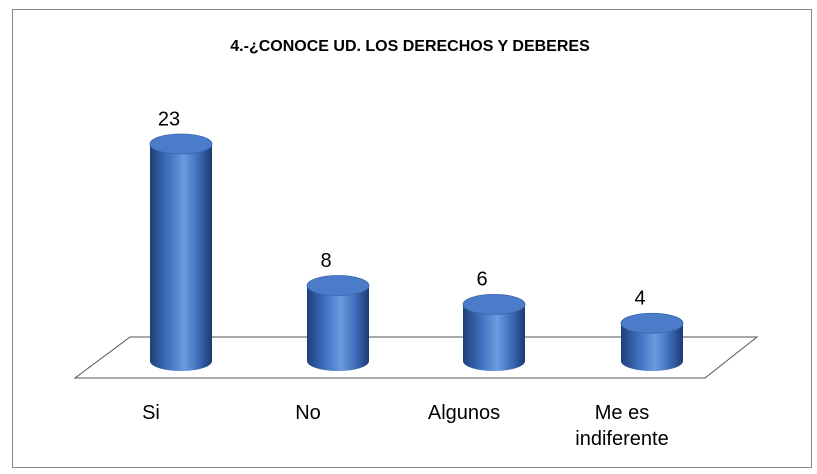  What do you see at coordinates (325, 261) in the screenshot?
I see `data-label: 8` at bounding box center [325, 261].